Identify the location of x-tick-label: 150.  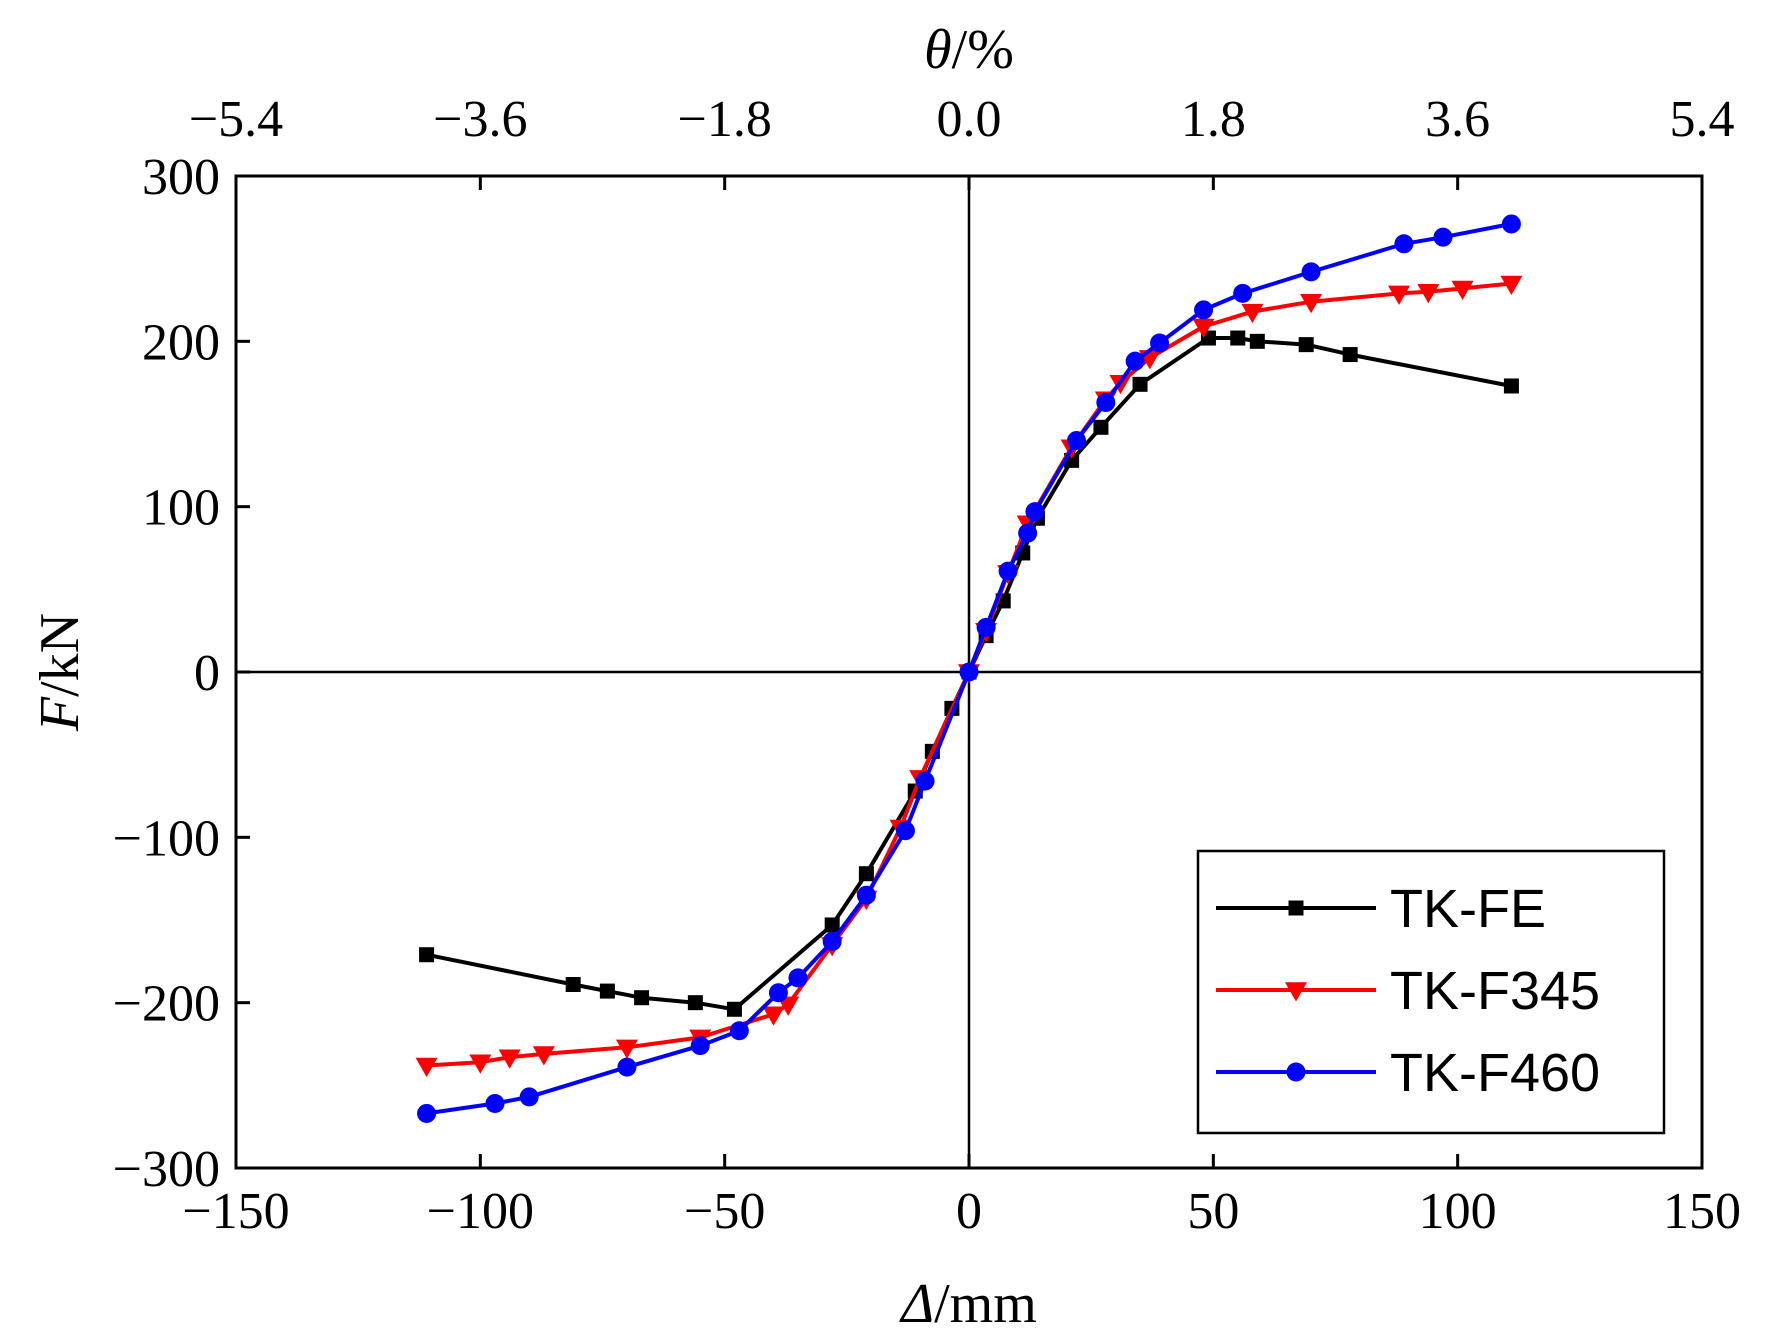
(1702, 1211).